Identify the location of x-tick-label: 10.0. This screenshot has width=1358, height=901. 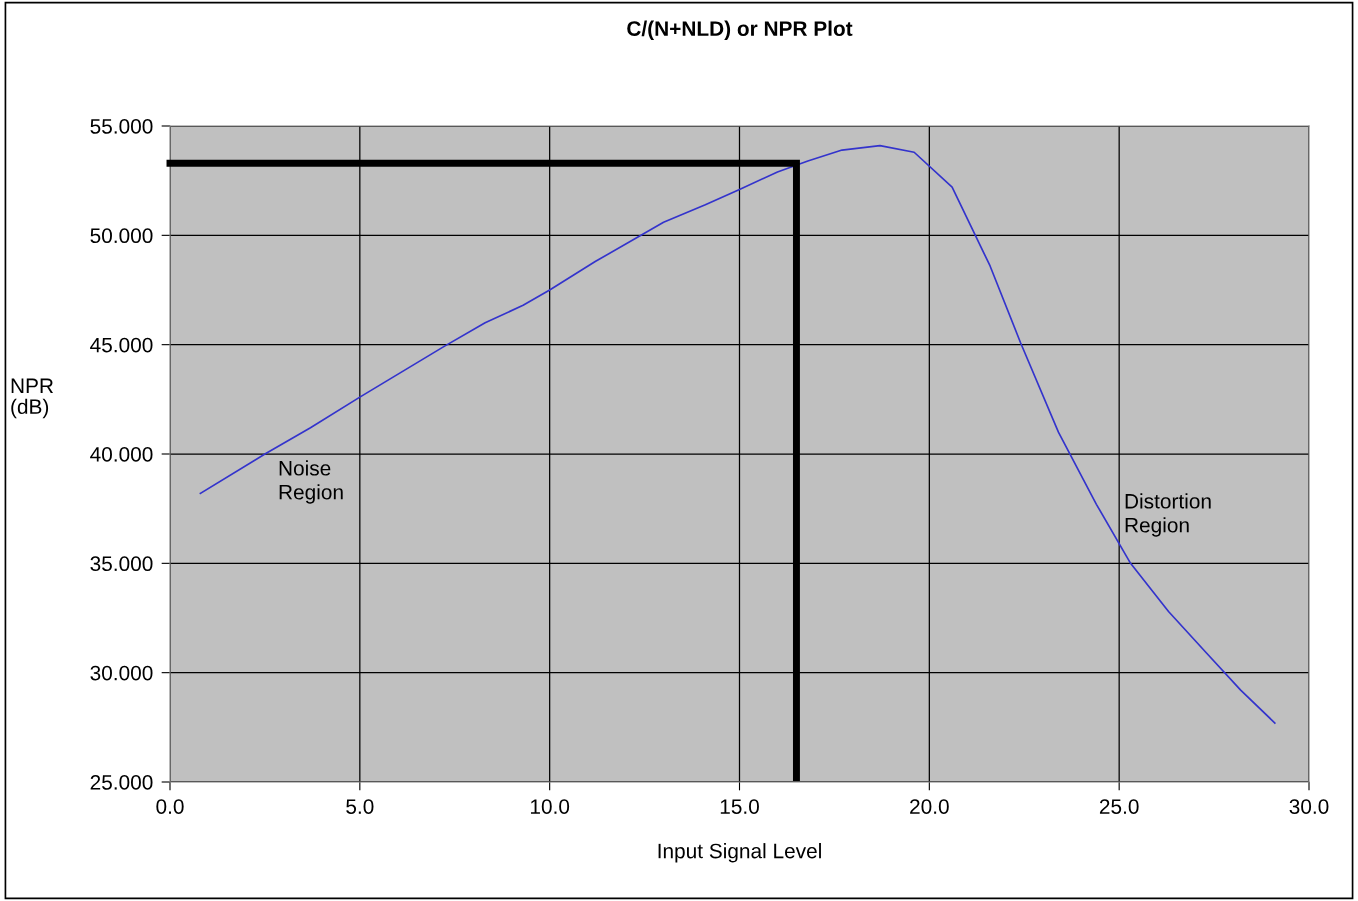
(550, 806).